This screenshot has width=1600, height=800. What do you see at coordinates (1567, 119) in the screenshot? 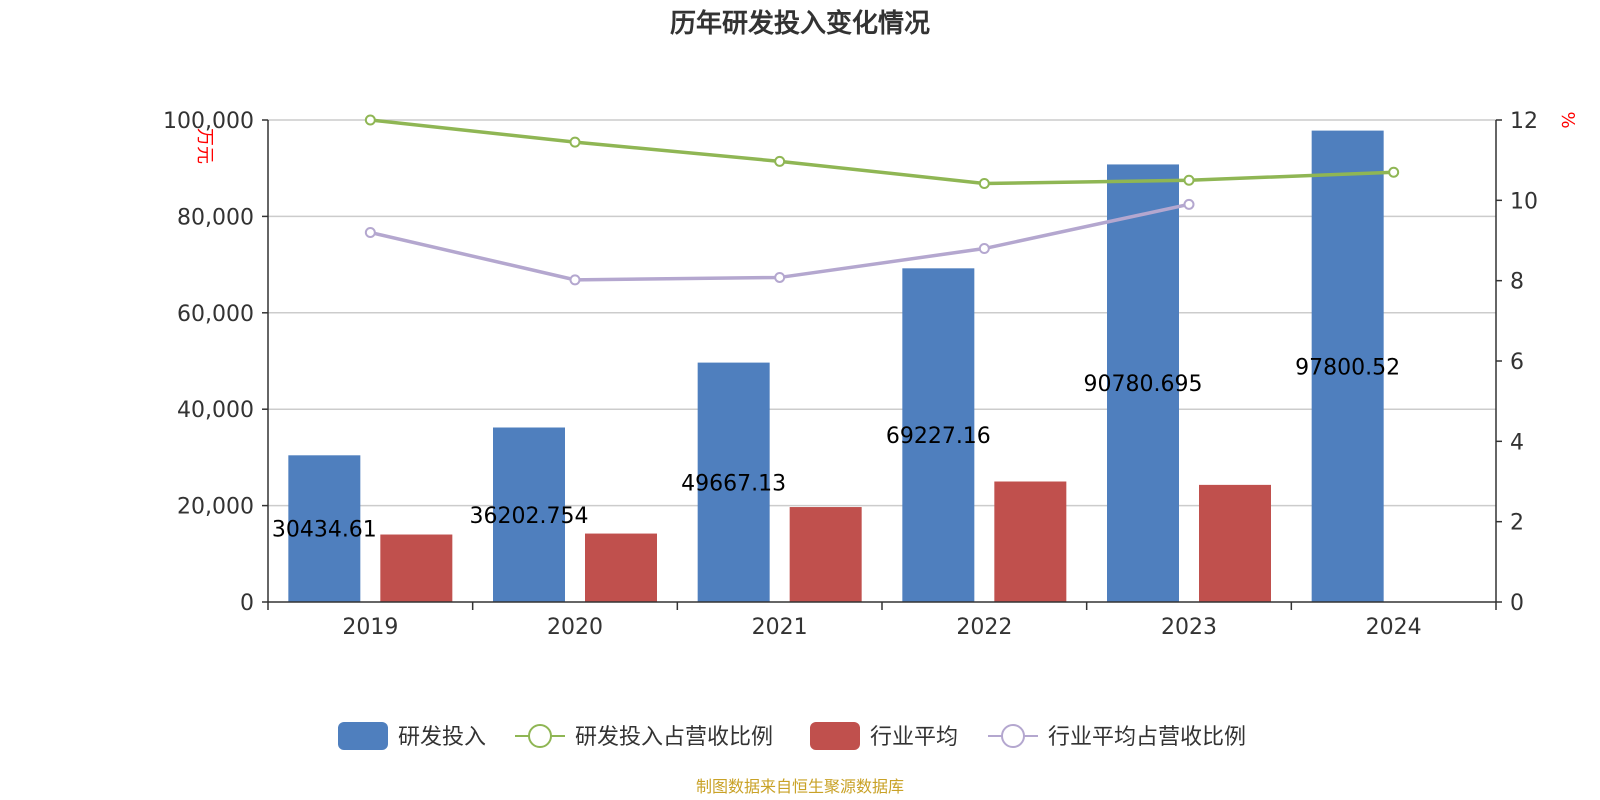
I see `y-axis-right-name: %` at bounding box center [1567, 119].